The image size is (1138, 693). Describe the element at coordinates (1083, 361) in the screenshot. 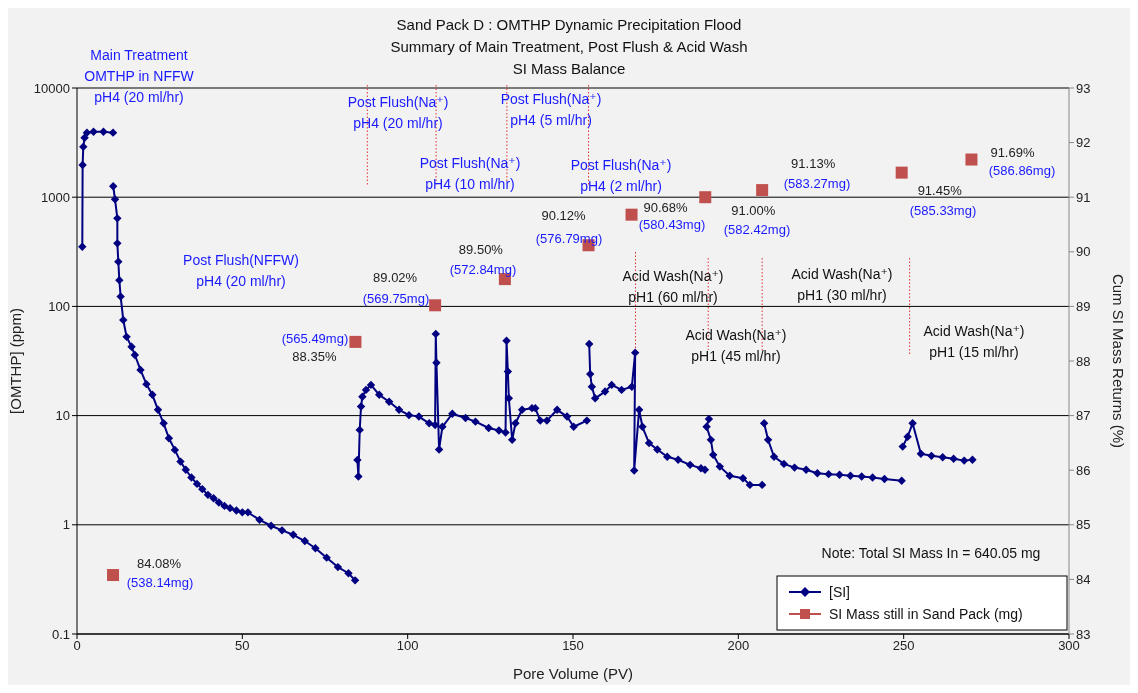

I see `y2-tick-label: 88` at that location.